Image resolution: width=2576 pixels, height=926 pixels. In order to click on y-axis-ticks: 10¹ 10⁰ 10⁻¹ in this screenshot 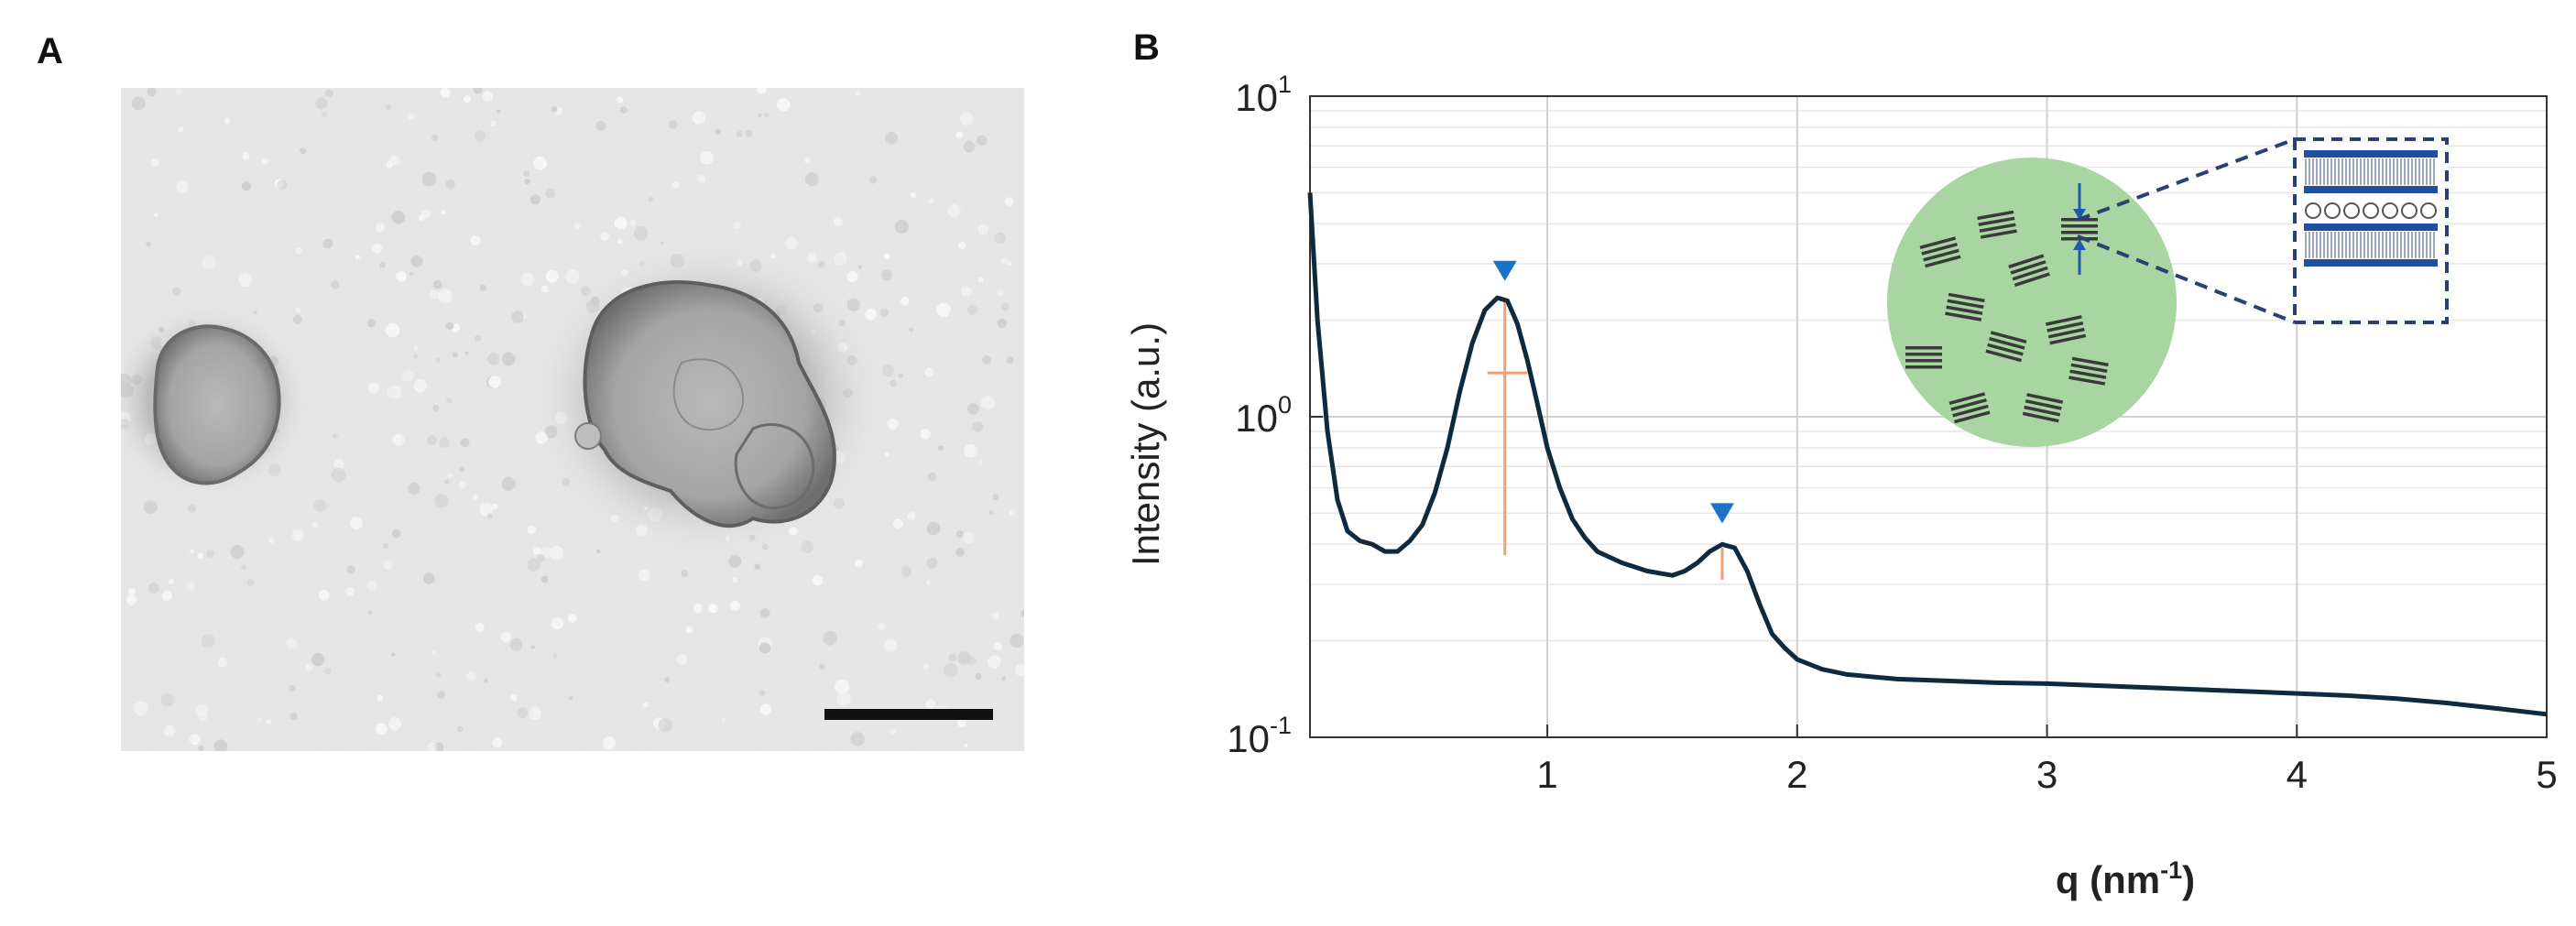, I will do `click(1275, 415)`.